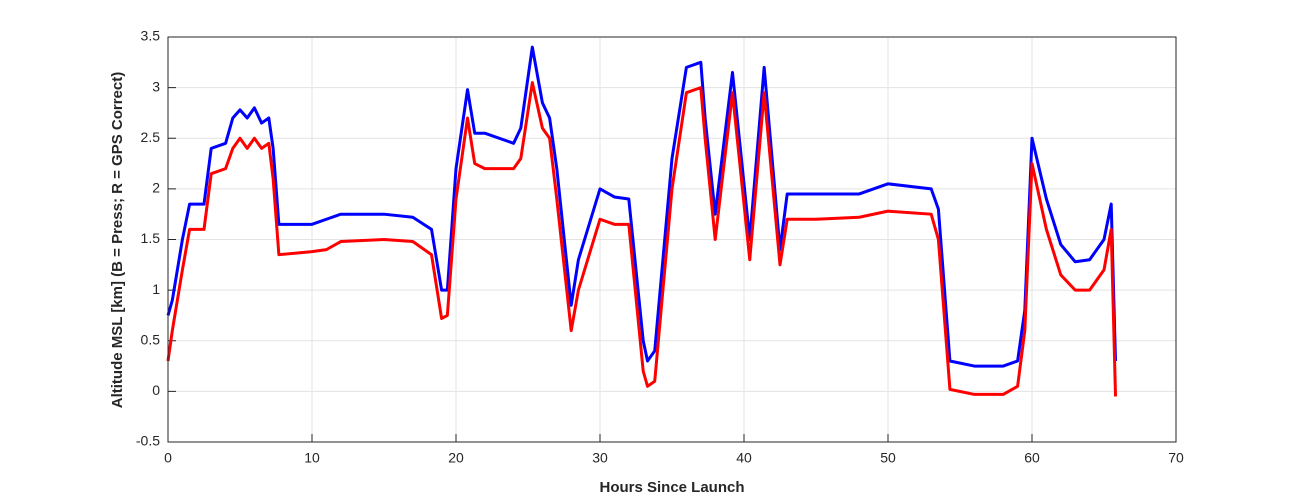  I want to click on y-tick-label: 3, so click(156, 86).